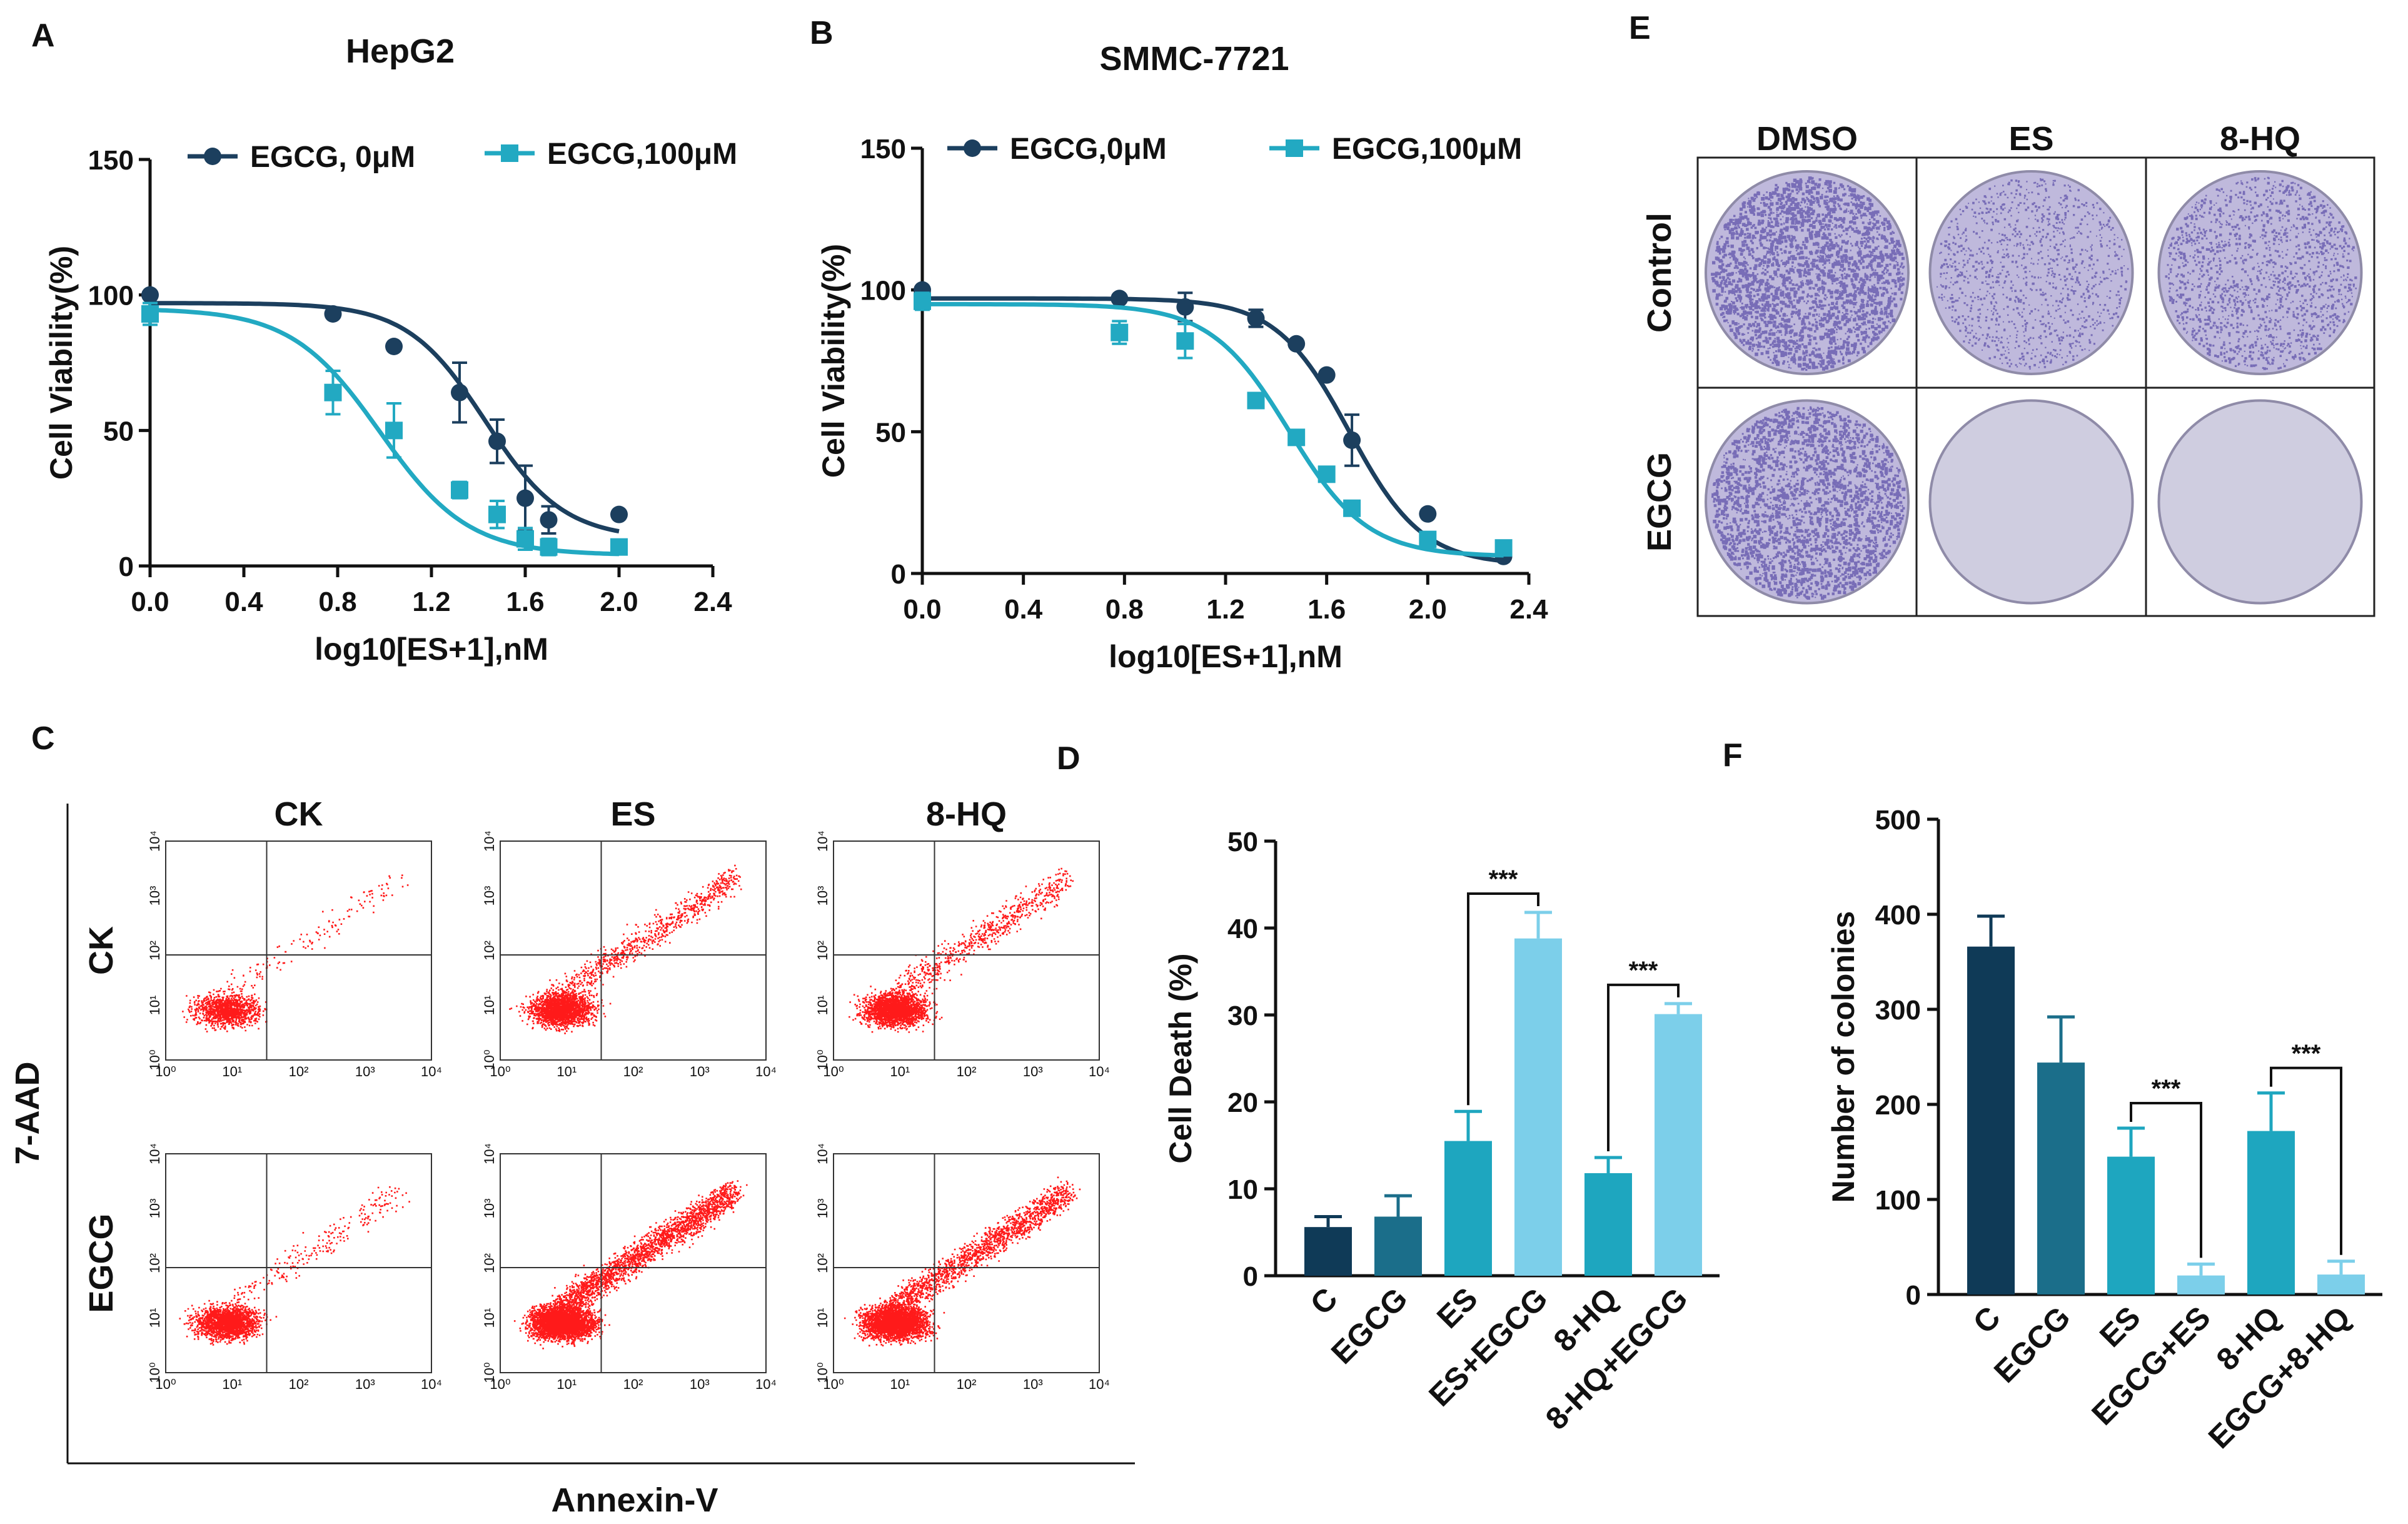 Image resolution: width=2408 pixels, height=1524 pixels. Describe the element at coordinates (1226, 656) in the screenshot. I see `x-axis-label: log10[ES+1],nM` at that location.